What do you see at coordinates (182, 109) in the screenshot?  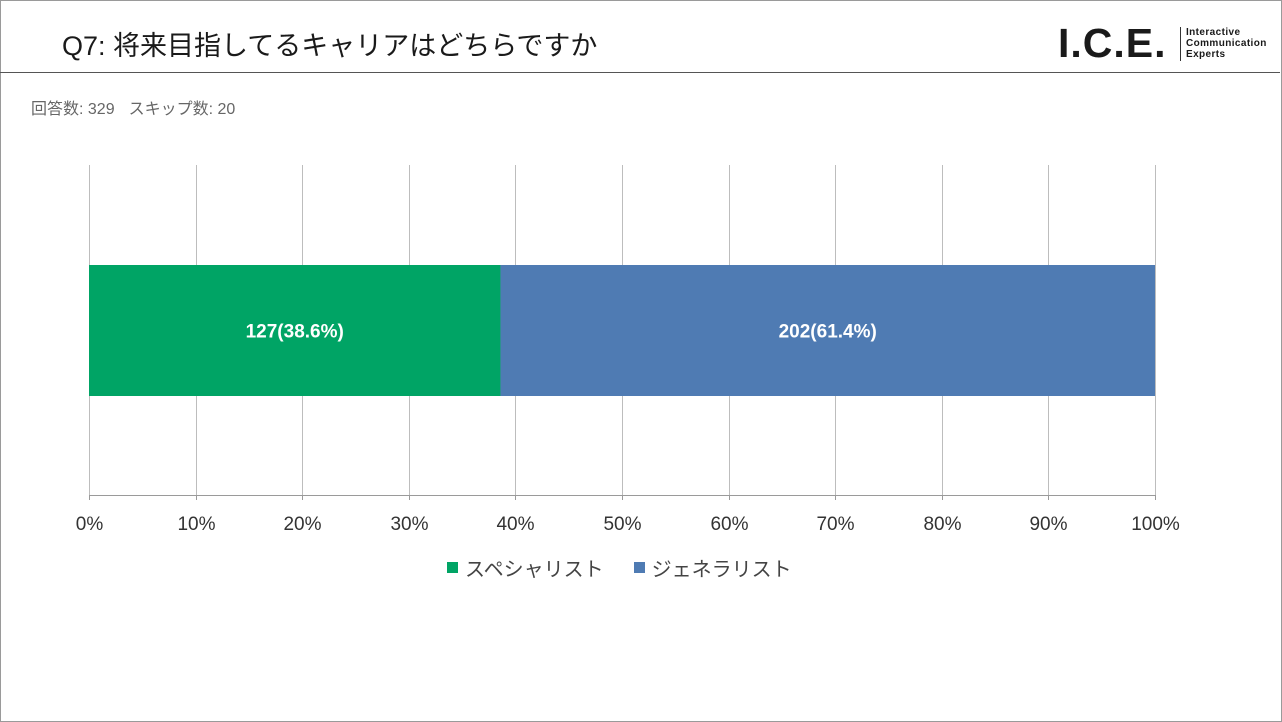 I see `skip-count: スキップ数: 20` at bounding box center [182, 109].